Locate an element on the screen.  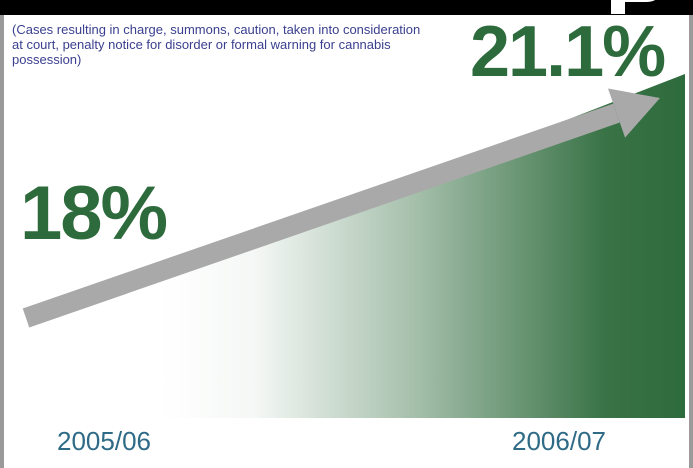
left-border is located at coordinates (2, 241).